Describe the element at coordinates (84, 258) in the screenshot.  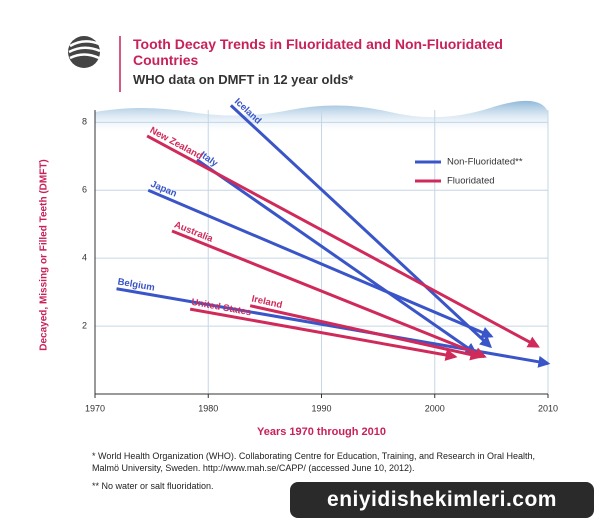
I see `y-tick-label: 4` at that location.